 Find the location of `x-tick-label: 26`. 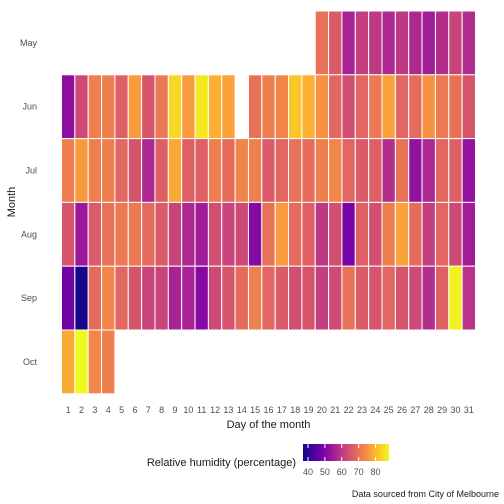

x-tick-label: 26 is located at coordinates (402, 410).